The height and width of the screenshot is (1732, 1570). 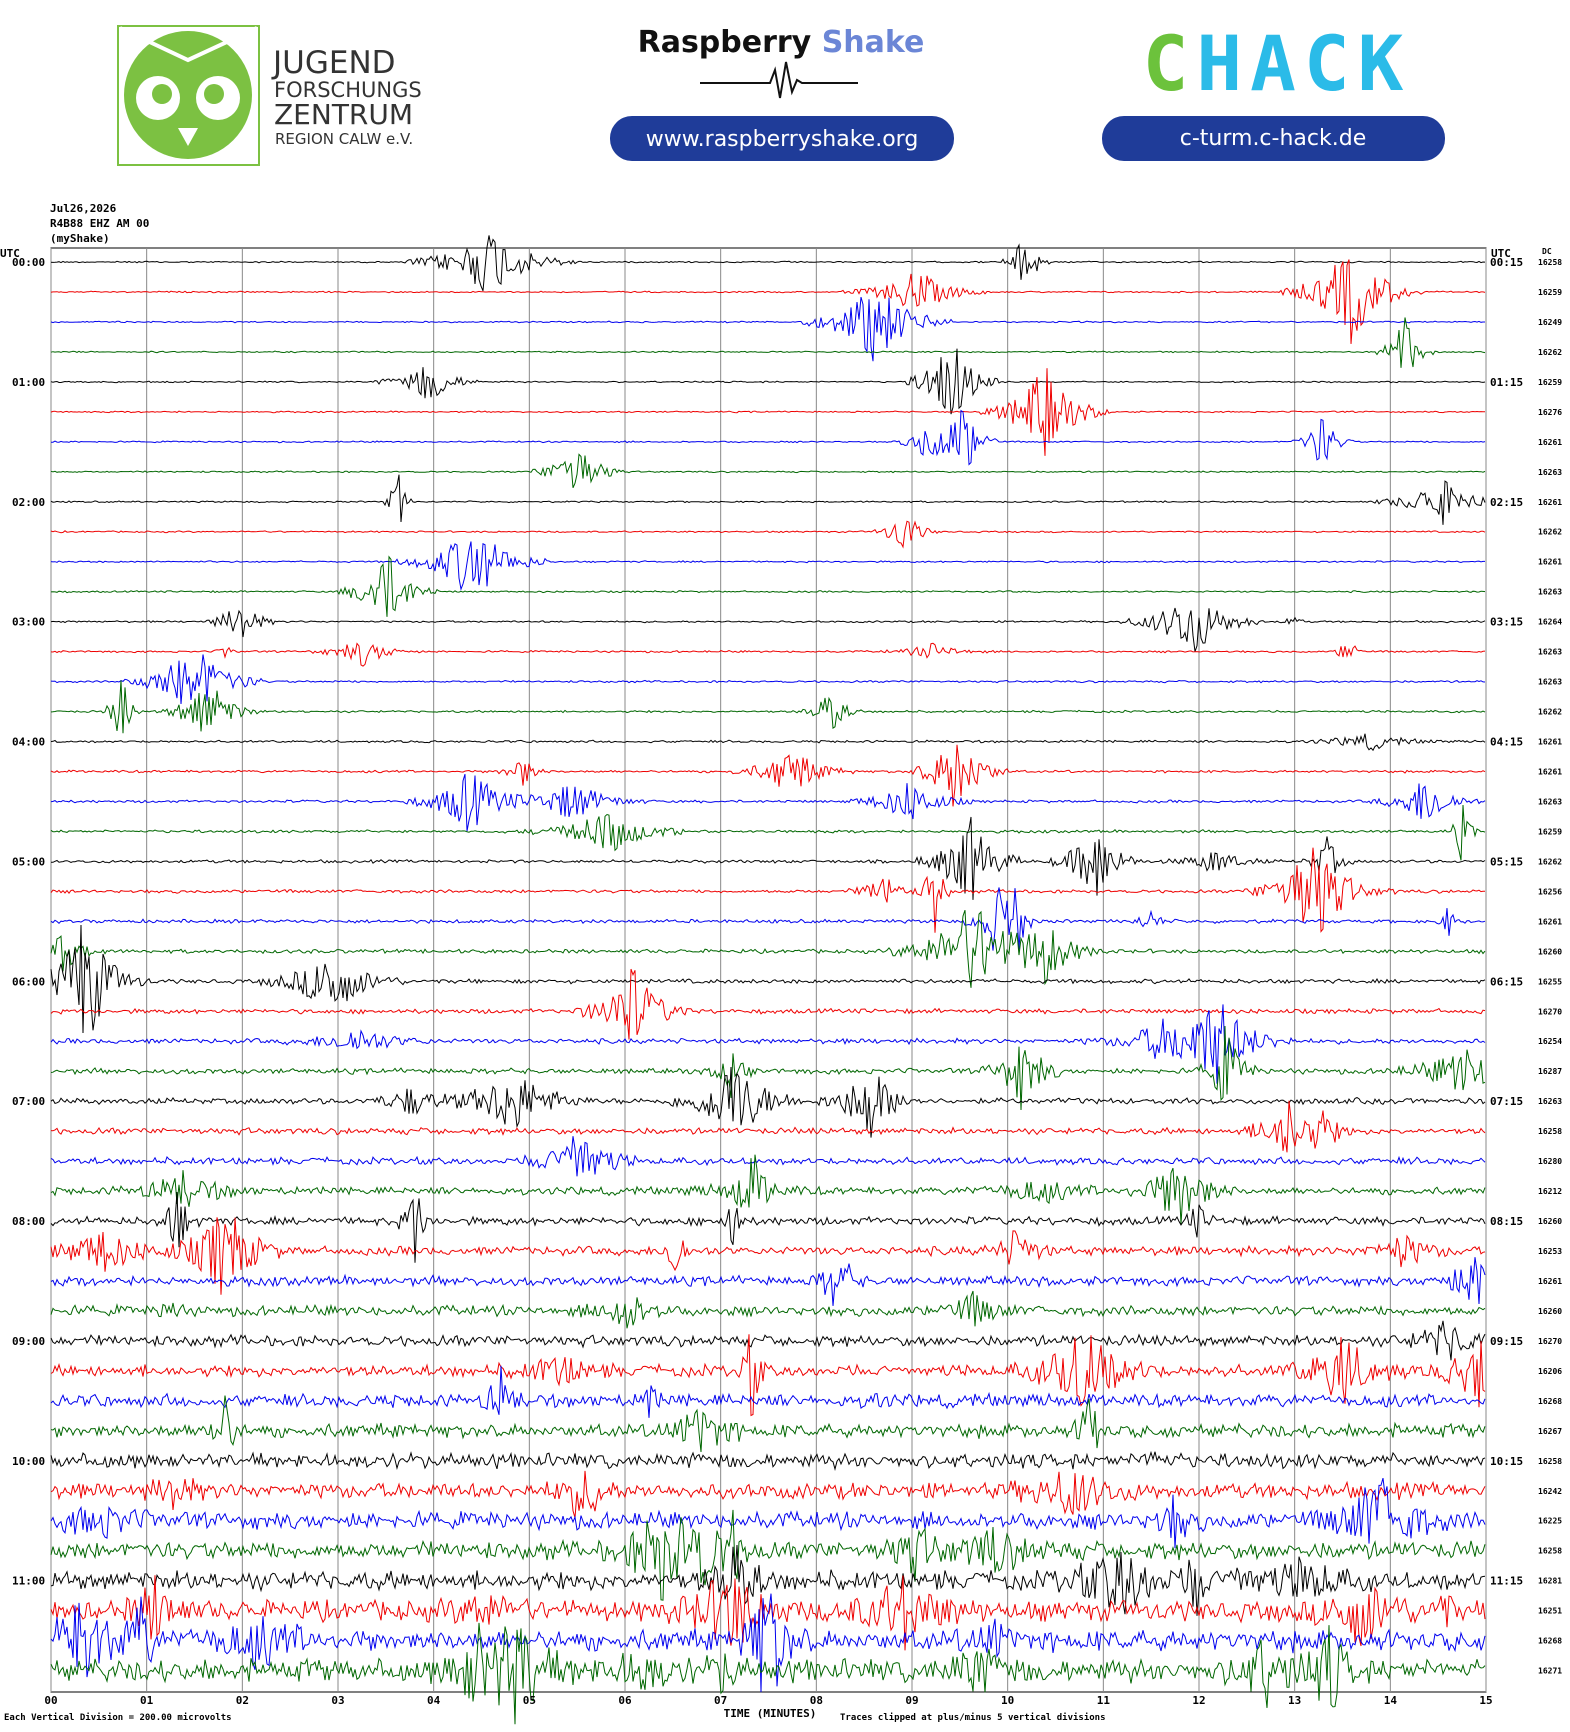 What do you see at coordinates (1550, 412) in the screenshot?
I see `dc-value: 16276` at bounding box center [1550, 412].